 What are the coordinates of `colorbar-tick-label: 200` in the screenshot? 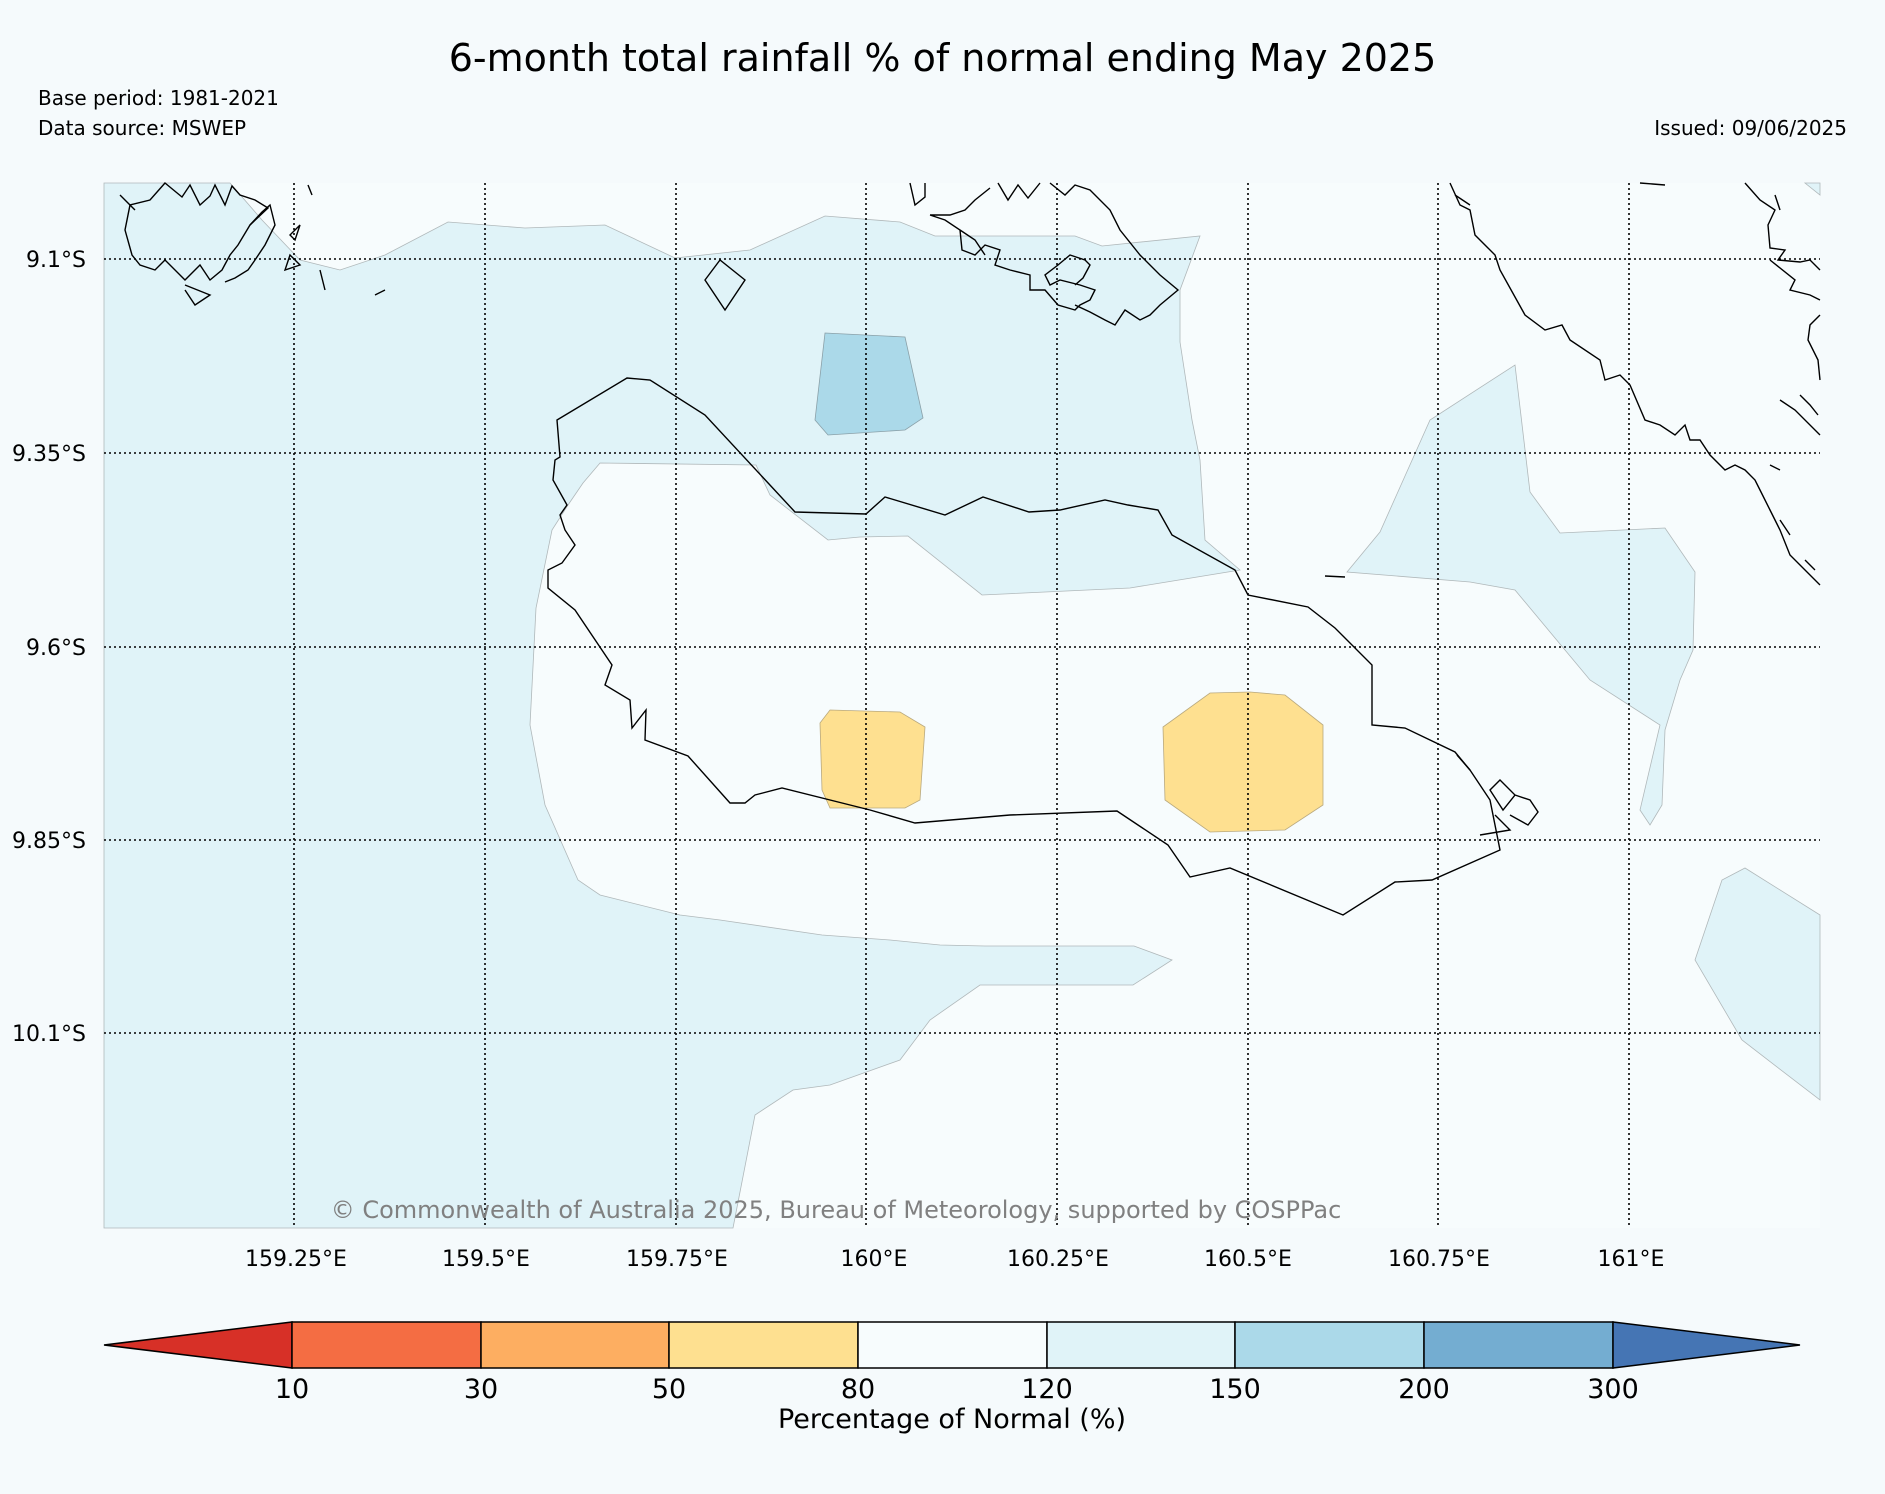 It's located at (1424, 1389).